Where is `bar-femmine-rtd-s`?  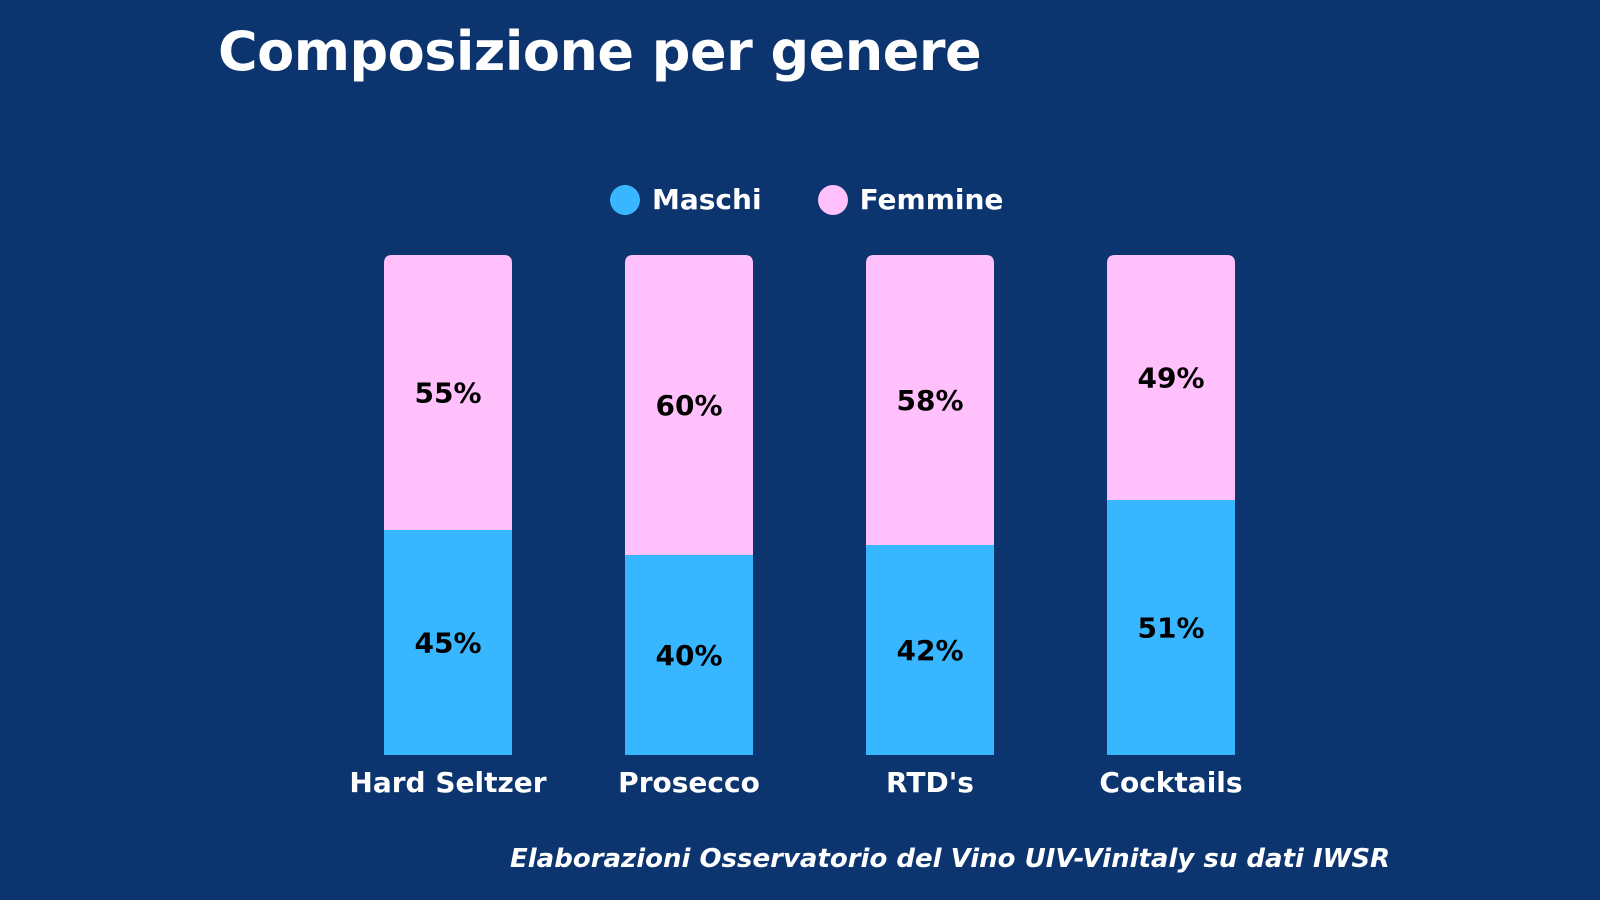
bar-femmine-rtd-s is located at coordinates (930, 400).